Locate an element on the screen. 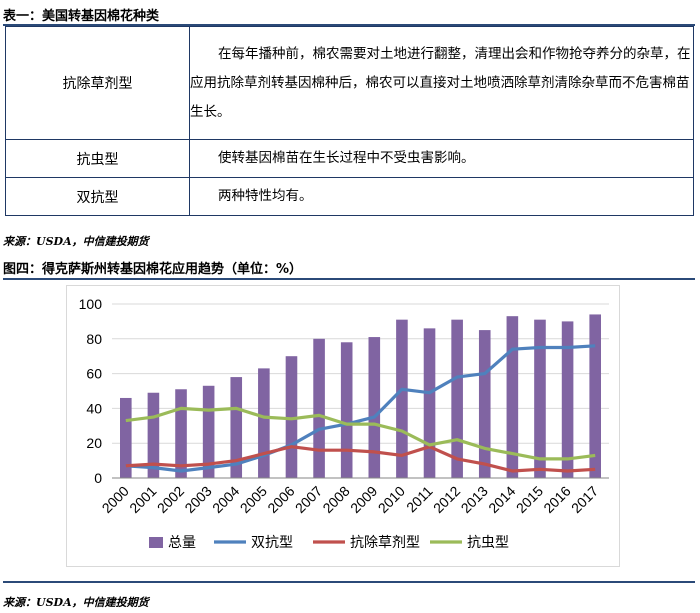  bar-2001 is located at coordinates (153, 435).